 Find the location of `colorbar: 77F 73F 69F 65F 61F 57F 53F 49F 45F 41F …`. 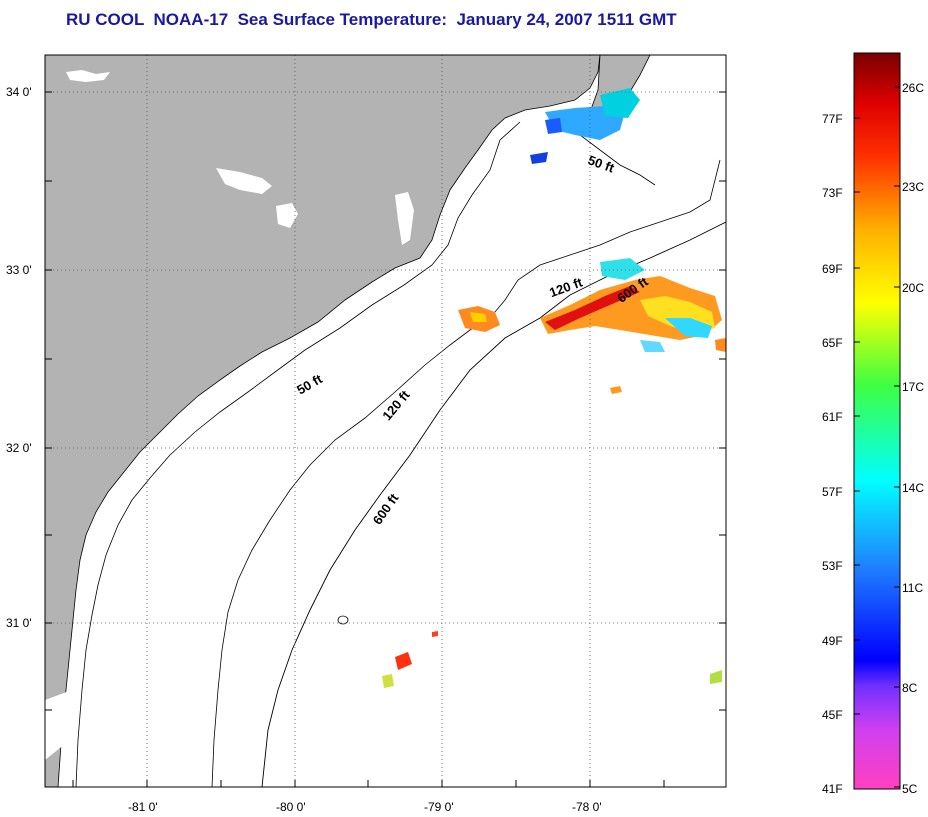

colorbar: 77F 73F 69F 65F 61F 57F 53F 49F 45F 41F … is located at coordinates (873, 424).